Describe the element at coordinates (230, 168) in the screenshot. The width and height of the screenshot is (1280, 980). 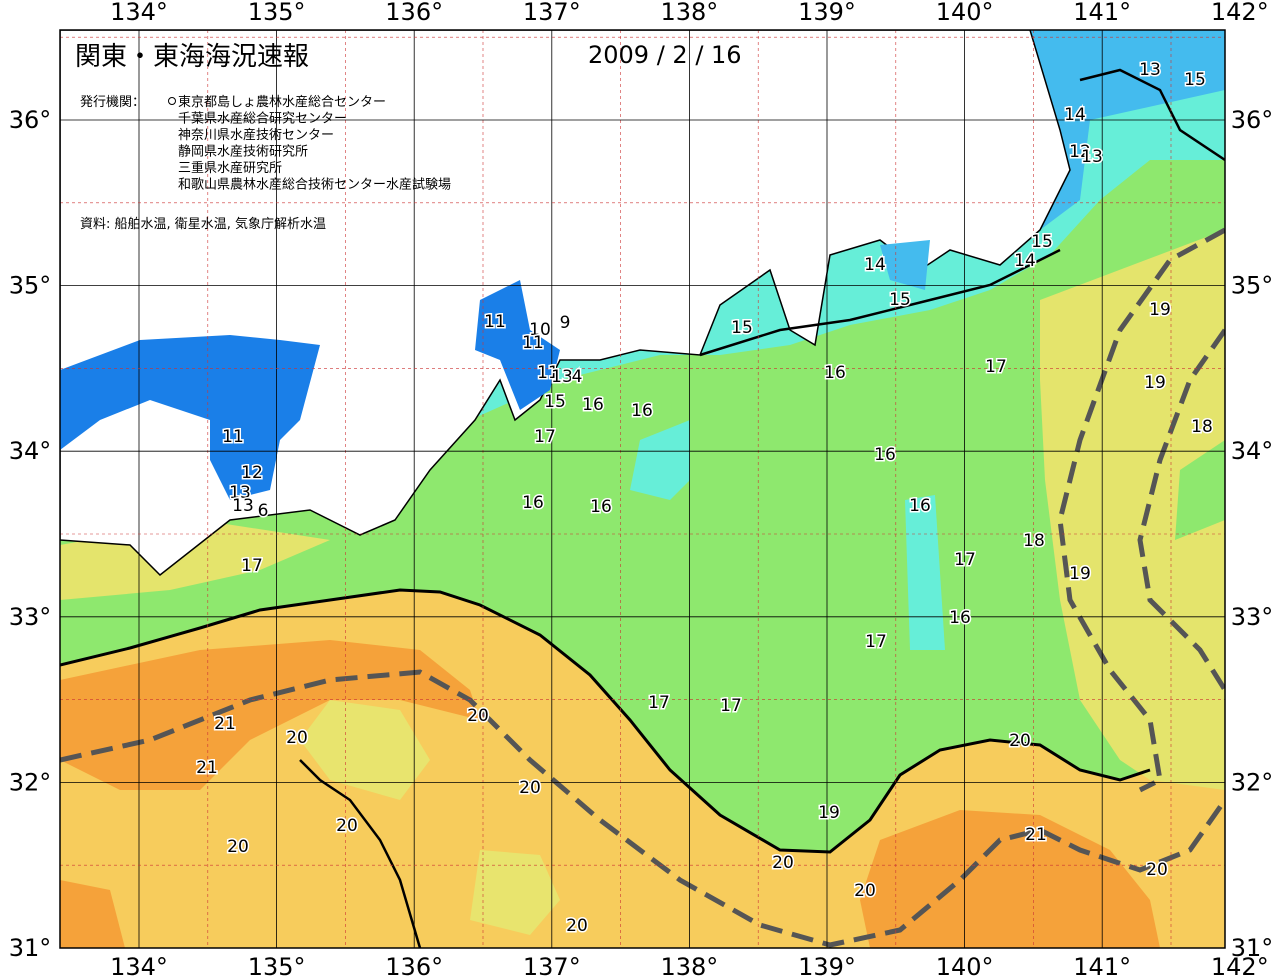
I see `publisher: 三重県水産研究所` at that location.